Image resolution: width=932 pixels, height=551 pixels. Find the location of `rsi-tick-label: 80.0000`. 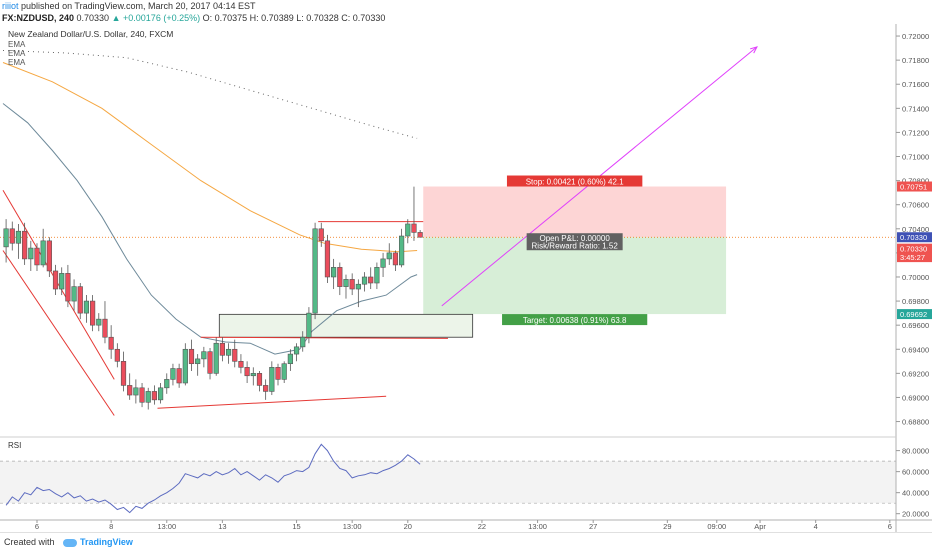

rsi-tick-label: 80.0000 is located at coordinates (915, 451).